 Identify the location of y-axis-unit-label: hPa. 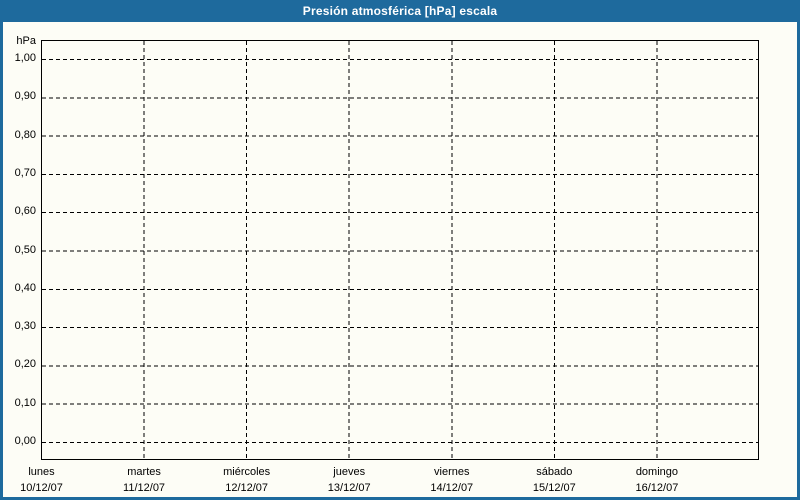
(26, 41).